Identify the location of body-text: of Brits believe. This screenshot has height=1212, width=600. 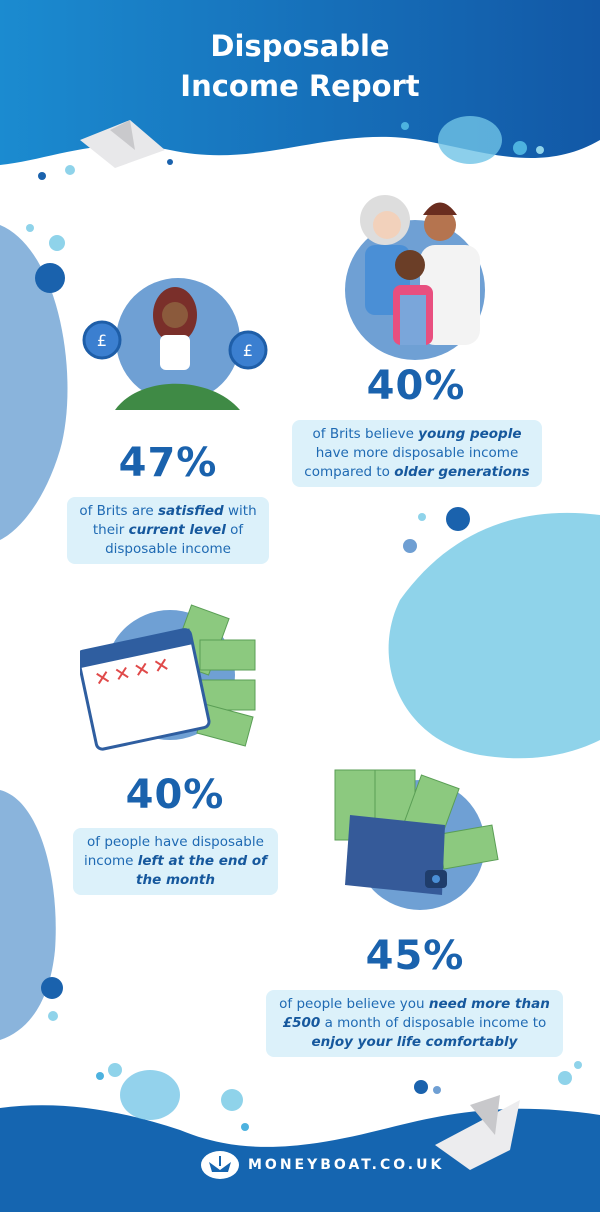
(365, 434).